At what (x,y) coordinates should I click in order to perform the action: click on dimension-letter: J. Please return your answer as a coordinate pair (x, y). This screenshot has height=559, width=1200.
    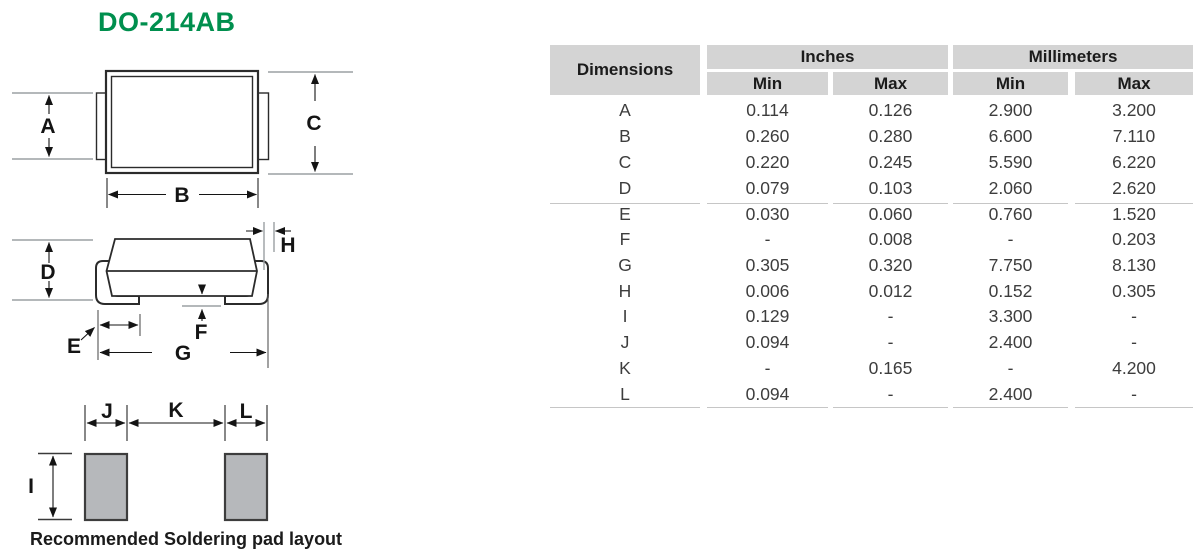
    Looking at the image, I should click on (625, 342).